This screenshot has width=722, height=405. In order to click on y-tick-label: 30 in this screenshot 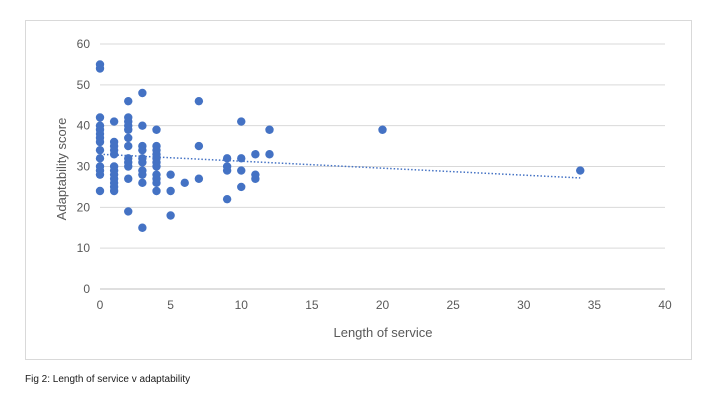, I will do `click(84, 167)`.